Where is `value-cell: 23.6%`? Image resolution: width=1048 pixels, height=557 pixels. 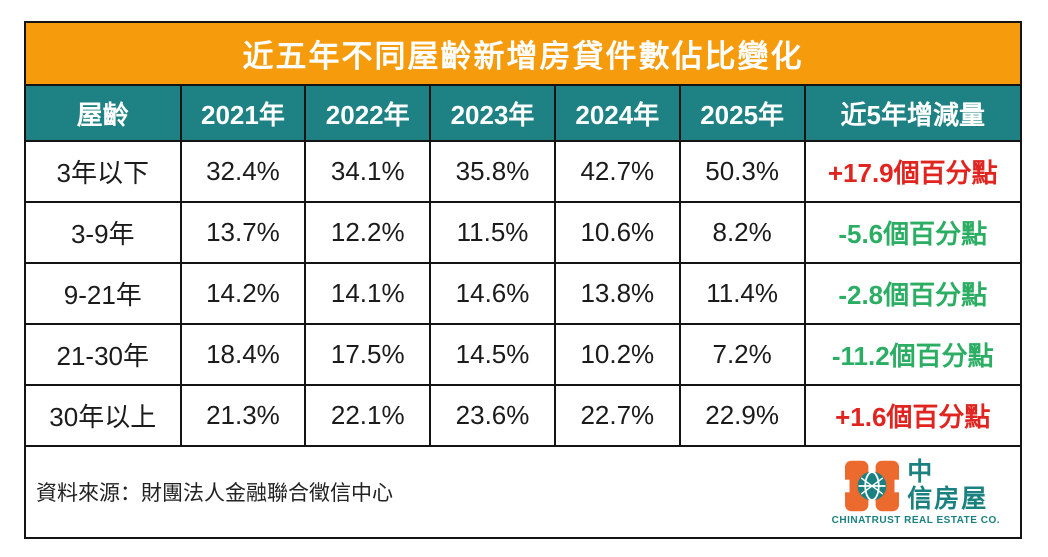
value-cell: 23.6% is located at coordinates (492, 415).